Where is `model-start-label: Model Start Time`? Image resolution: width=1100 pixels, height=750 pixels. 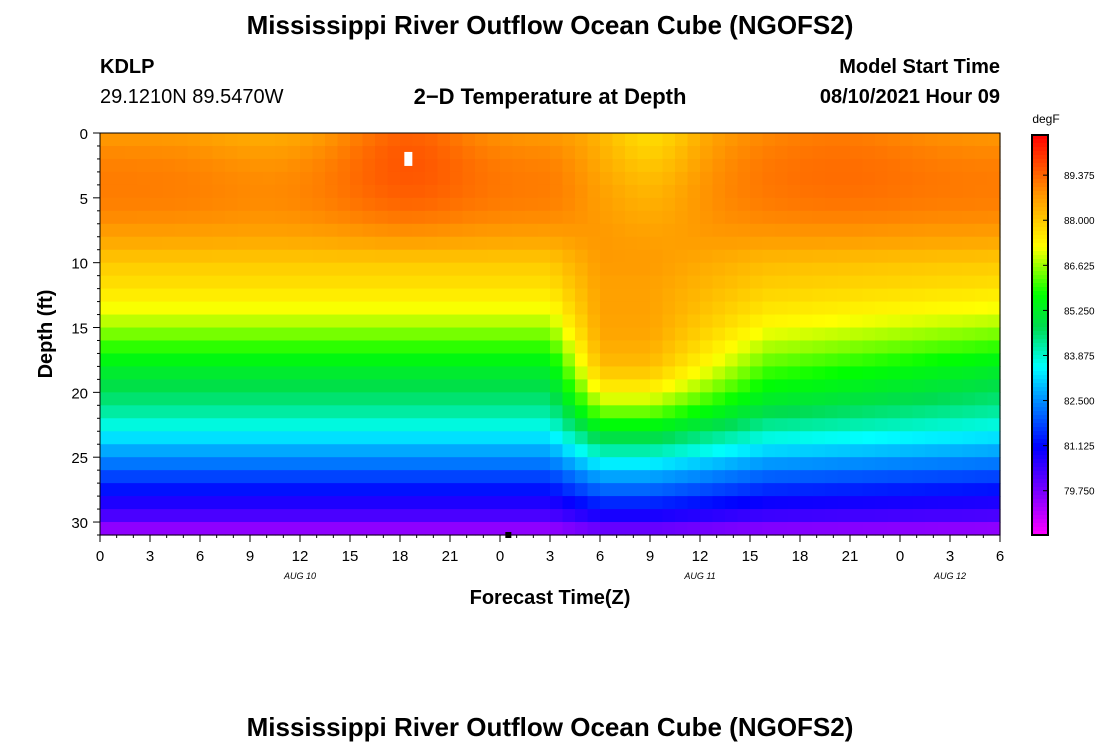 model-start-label: Model Start Time is located at coordinates (919, 67).